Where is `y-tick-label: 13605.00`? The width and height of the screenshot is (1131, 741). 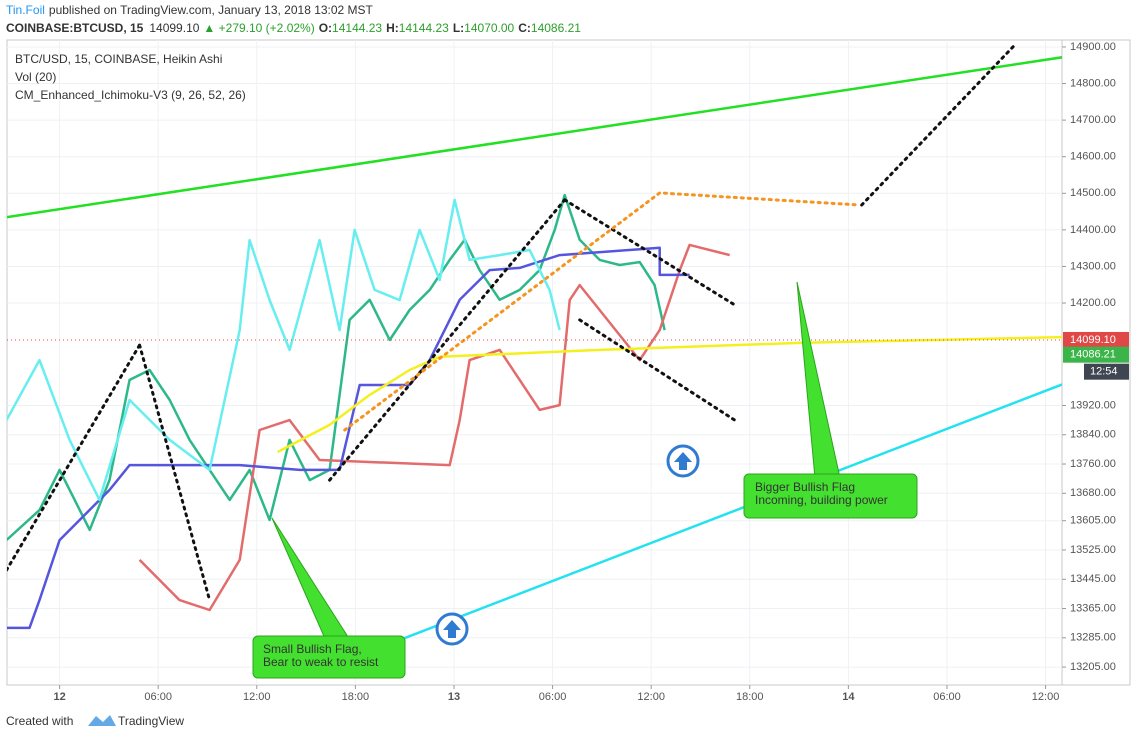 y-tick-label: 13605.00 is located at coordinates (1093, 521).